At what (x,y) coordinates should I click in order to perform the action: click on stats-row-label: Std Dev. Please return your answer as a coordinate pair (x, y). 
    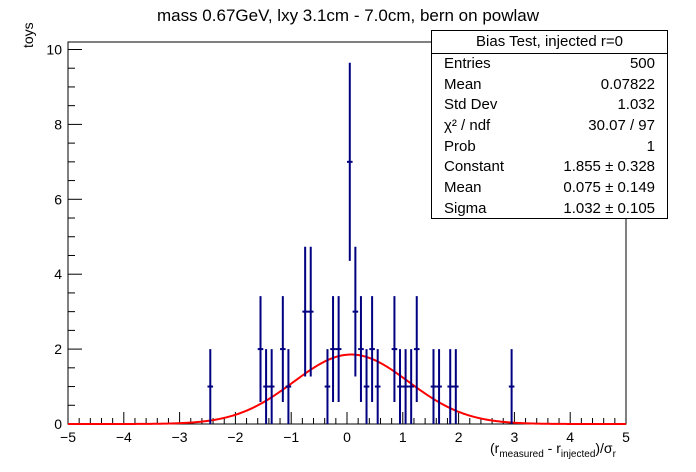
    Looking at the image, I should click on (471, 105).